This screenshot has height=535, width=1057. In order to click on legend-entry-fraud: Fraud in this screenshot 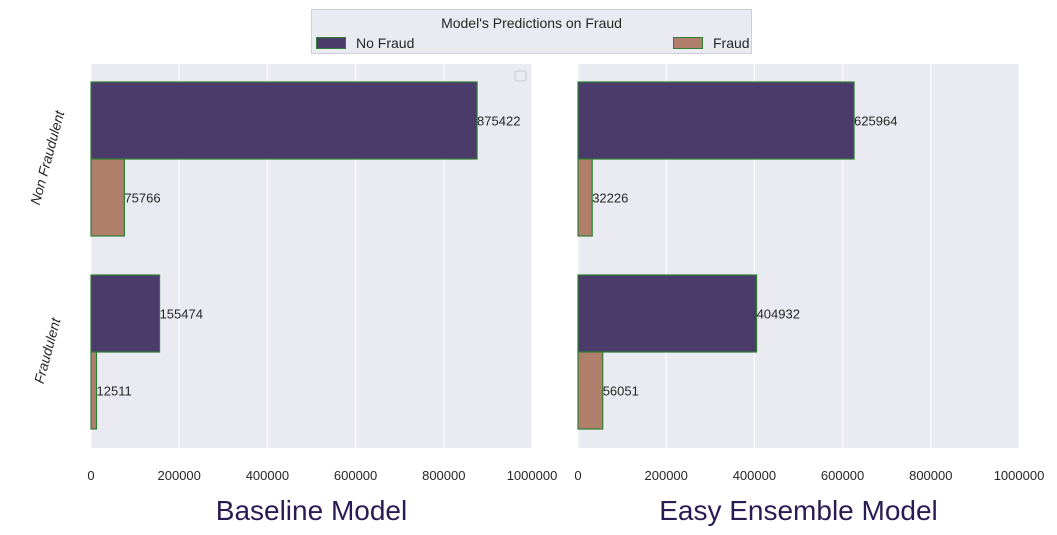, I will do `click(711, 43)`.